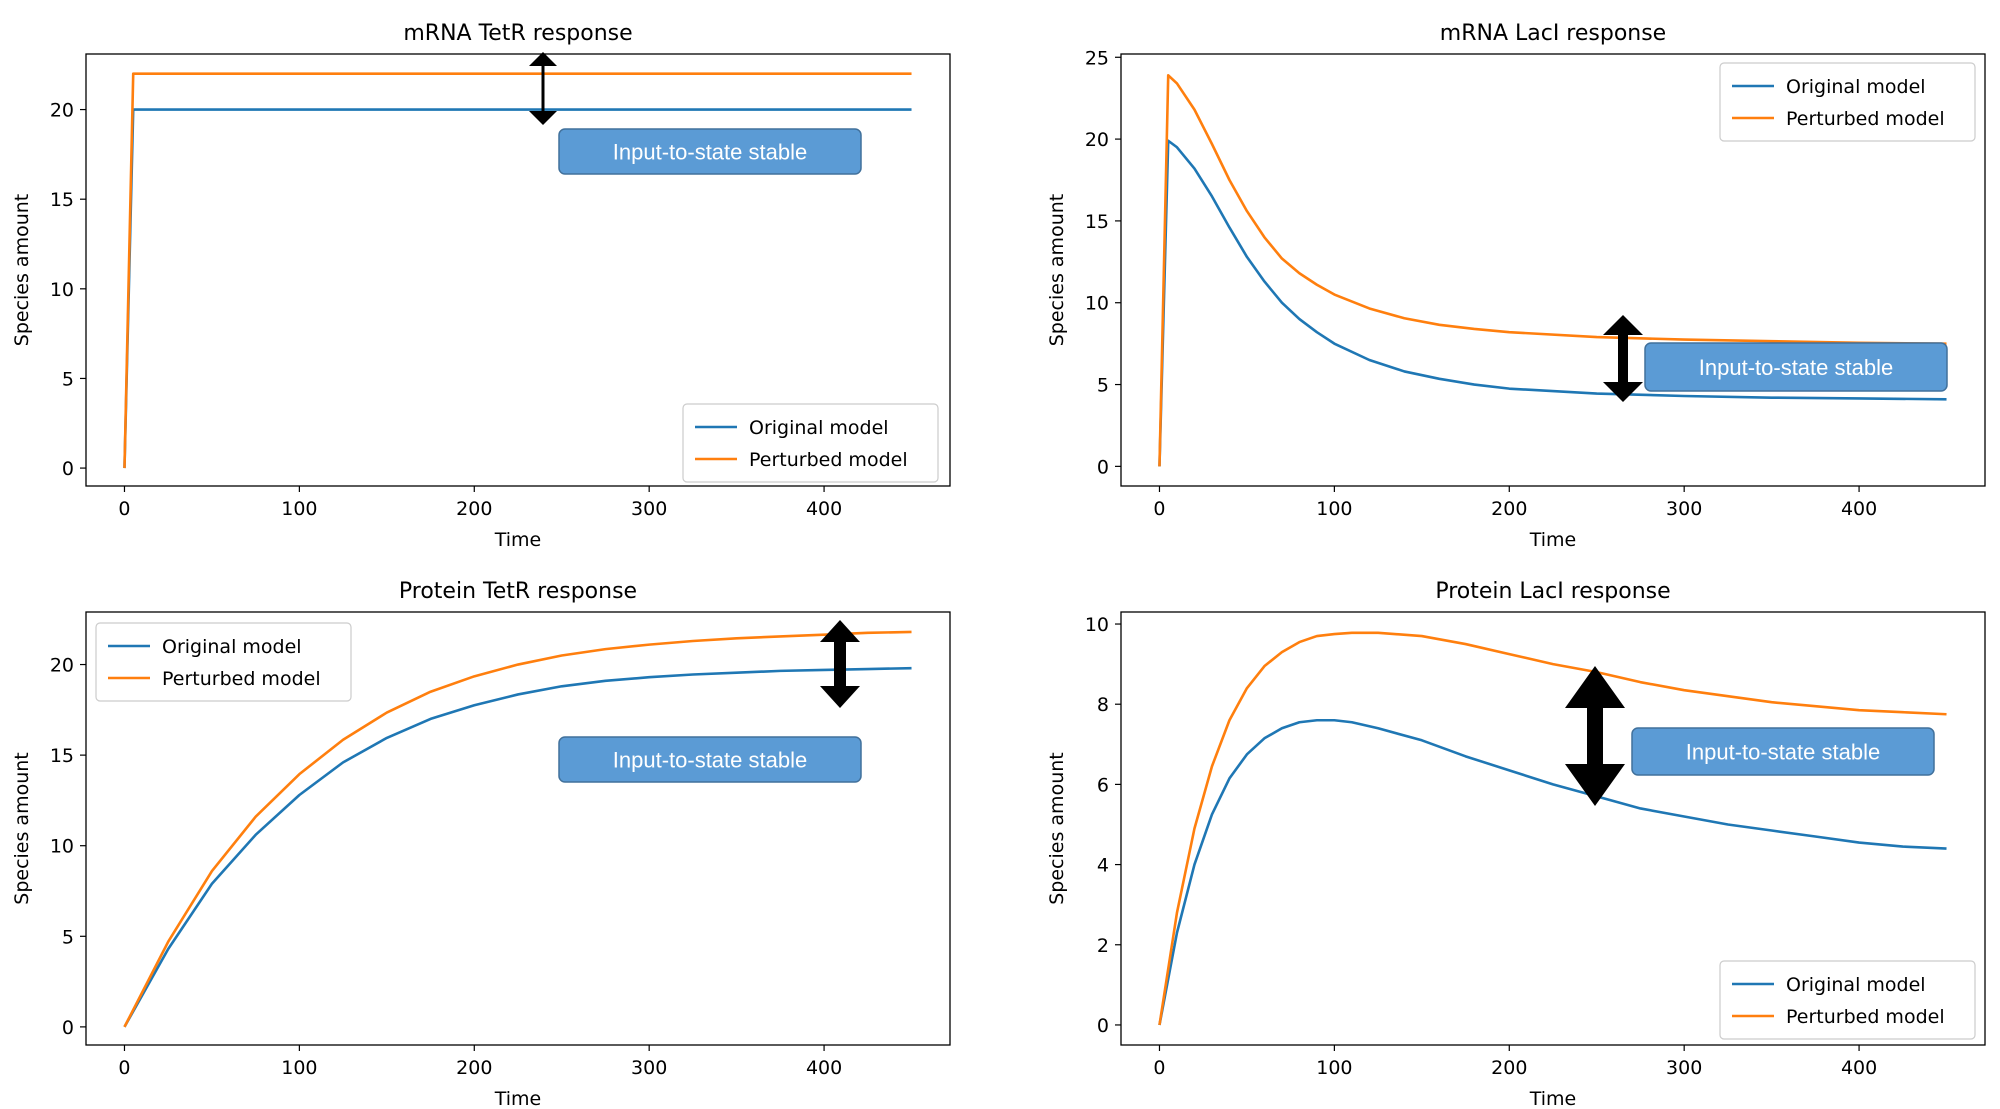  Describe the element at coordinates (1553, 33) in the screenshot. I see `chart-title: mRNA LacI response` at that location.